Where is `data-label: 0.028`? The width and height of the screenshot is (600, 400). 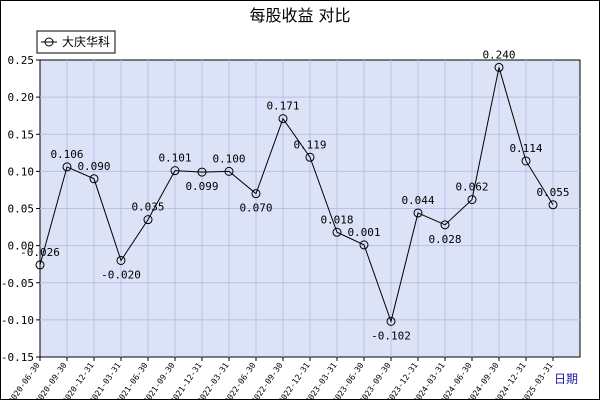
data-label: 0.028 is located at coordinates (444, 239).